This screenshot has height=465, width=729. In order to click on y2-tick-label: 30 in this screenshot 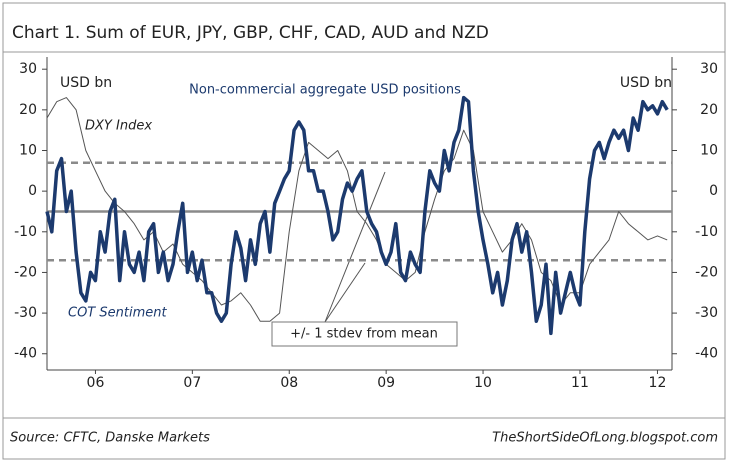, I will do `click(709, 69)`.